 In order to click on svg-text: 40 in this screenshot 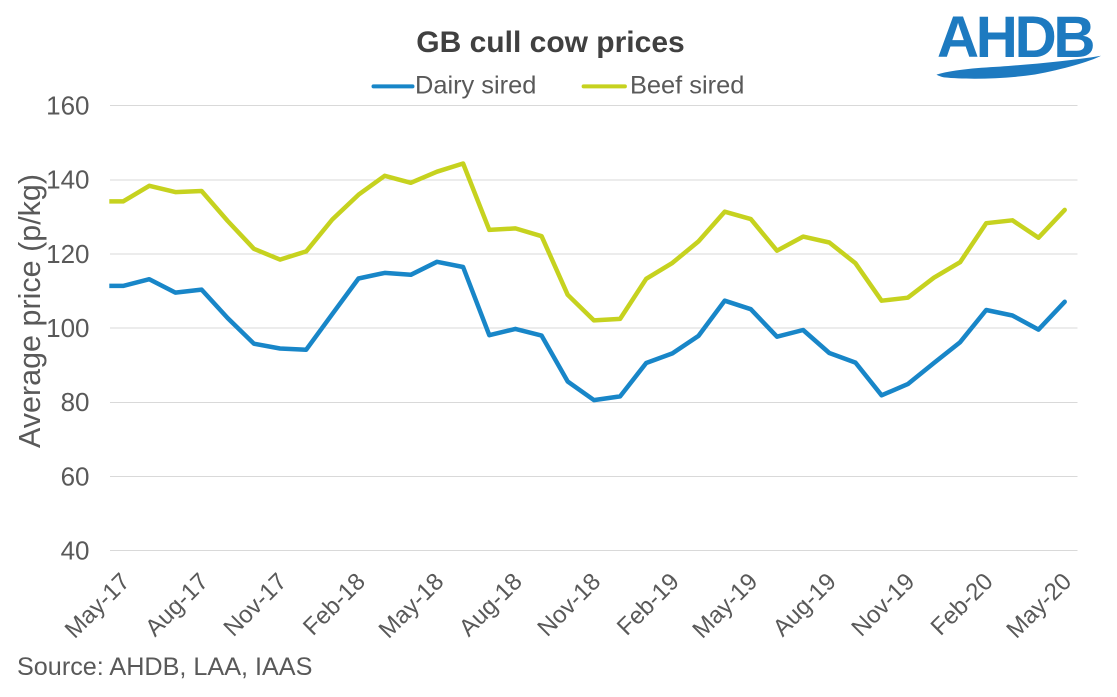, I will do `click(75, 550)`.